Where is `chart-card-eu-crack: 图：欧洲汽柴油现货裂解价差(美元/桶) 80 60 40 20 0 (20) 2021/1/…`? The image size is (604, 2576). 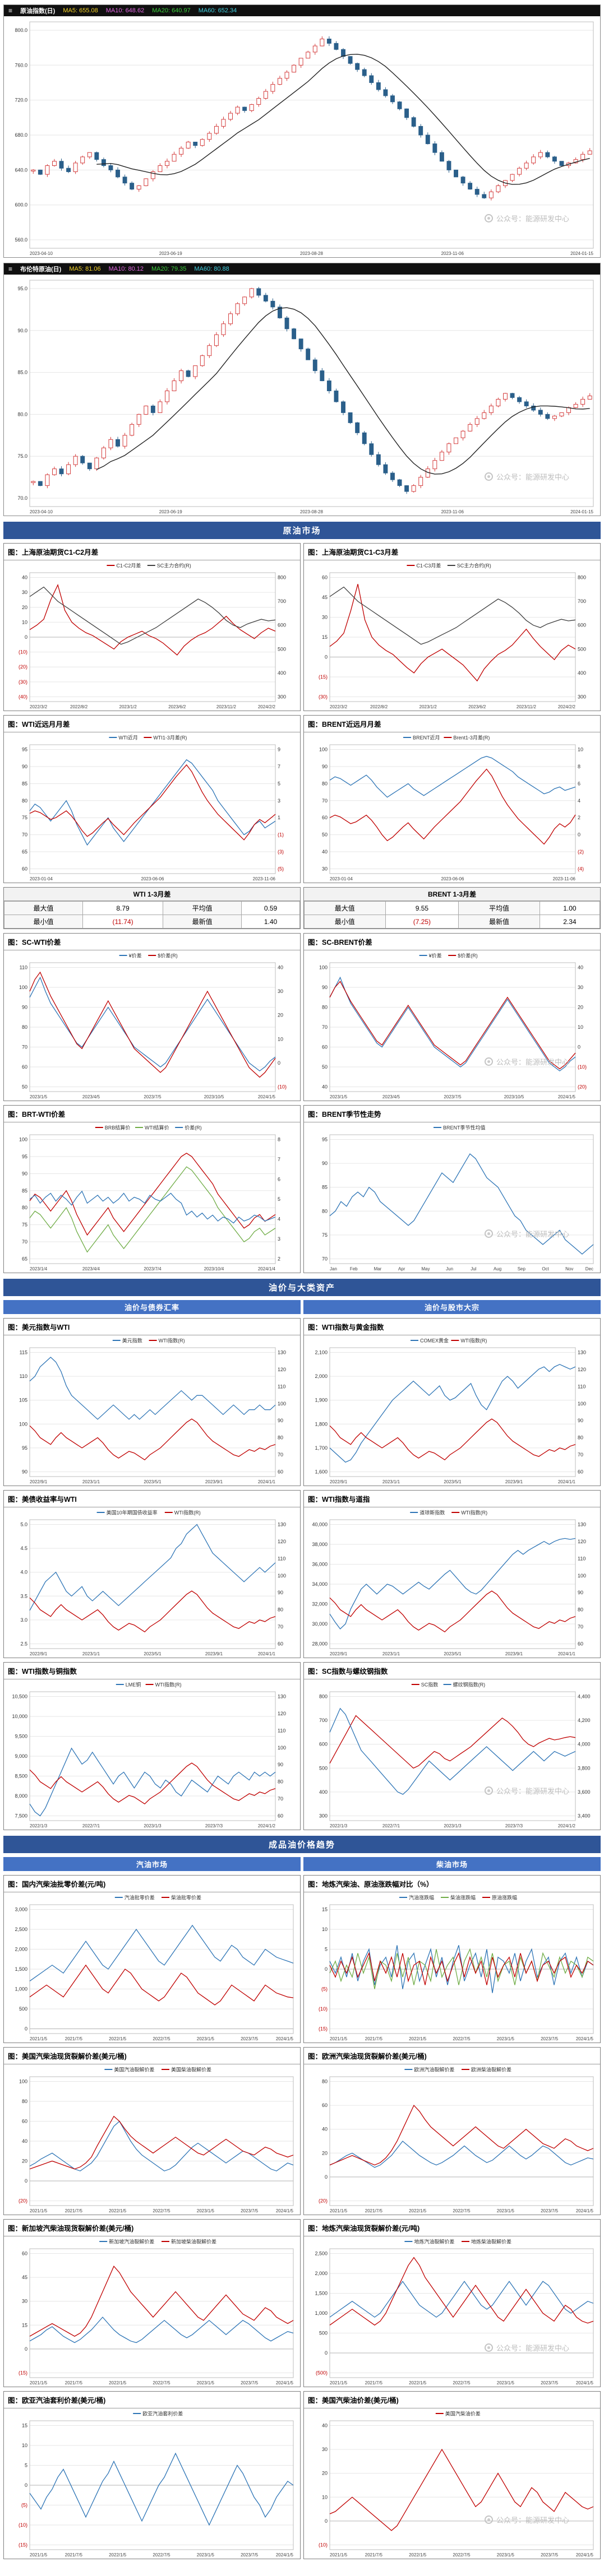
chart-card-eu-crack: 图：欧洲汽柴油现货裂解价差(美元/桶) 80 60 40 20 0 (20) 2021/1/… is located at coordinates (452, 2131).